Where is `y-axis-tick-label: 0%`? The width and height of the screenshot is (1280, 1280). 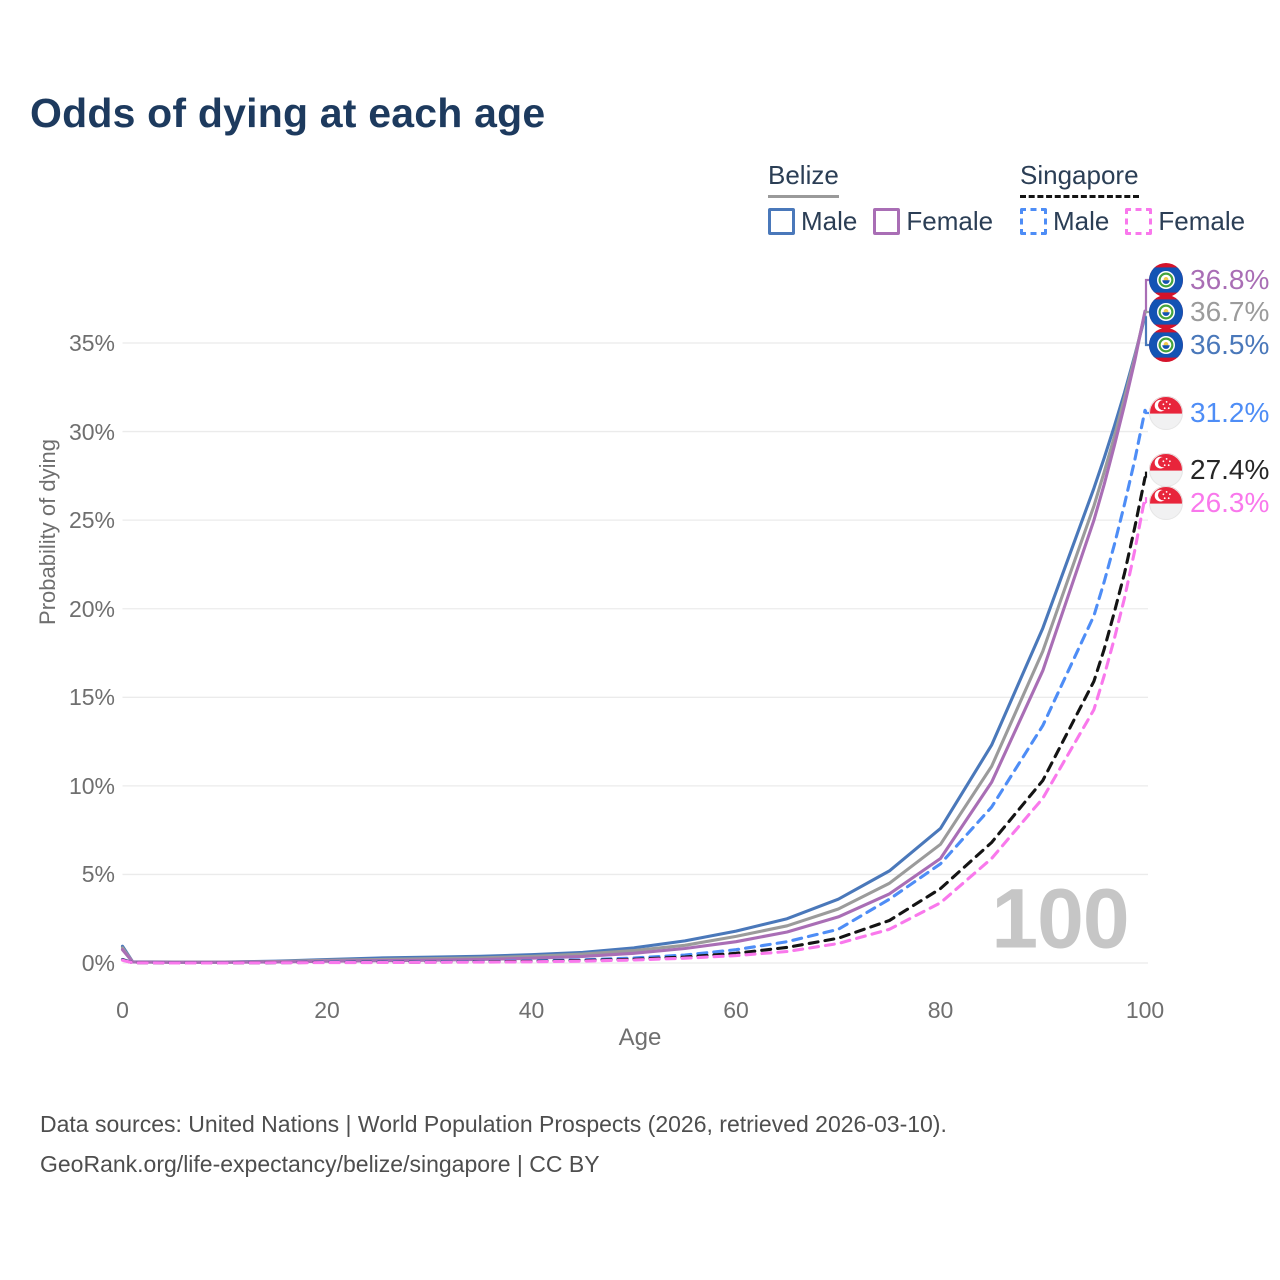 y-axis-tick-label: 0% is located at coordinates (98, 963).